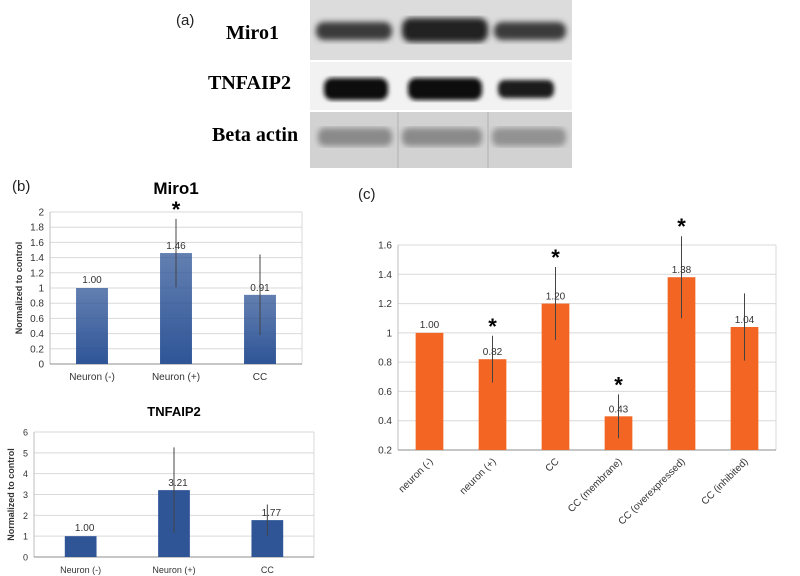 The width and height of the screenshot is (800, 576). Describe the element at coordinates (178, 483) in the screenshot. I see `data-label: 3.21` at that location.